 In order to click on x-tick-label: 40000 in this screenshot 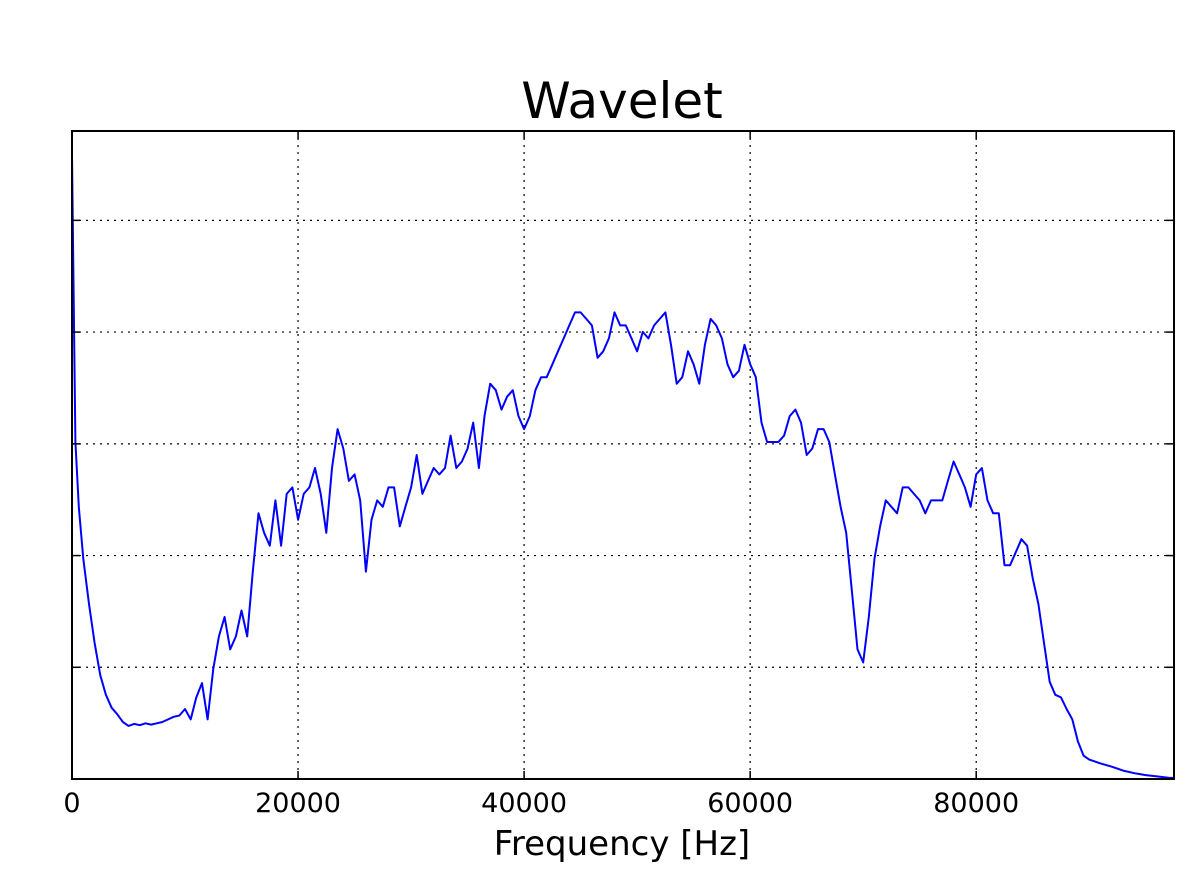, I will do `click(524, 803)`.